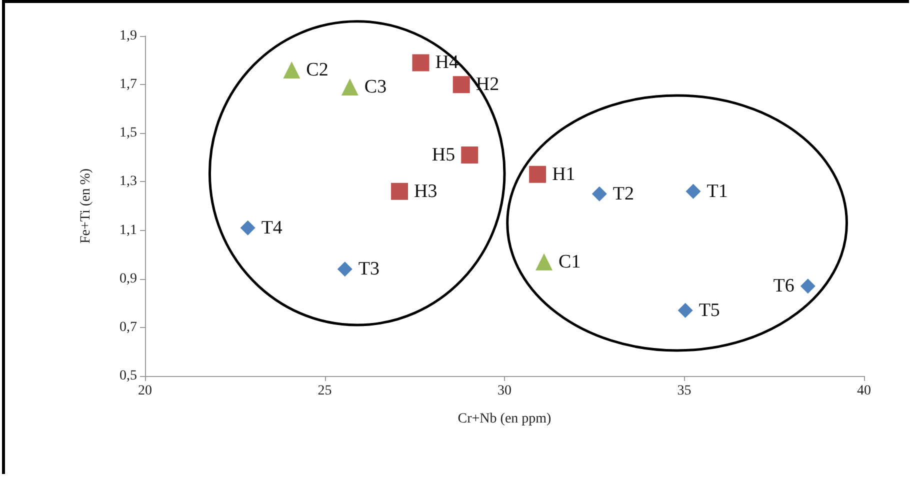 The width and height of the screenshot is (910, 477). What do you see at coordinates (317, 70) in the screenshot?
I see `data-label: C2` at bounding box center [317, 70].